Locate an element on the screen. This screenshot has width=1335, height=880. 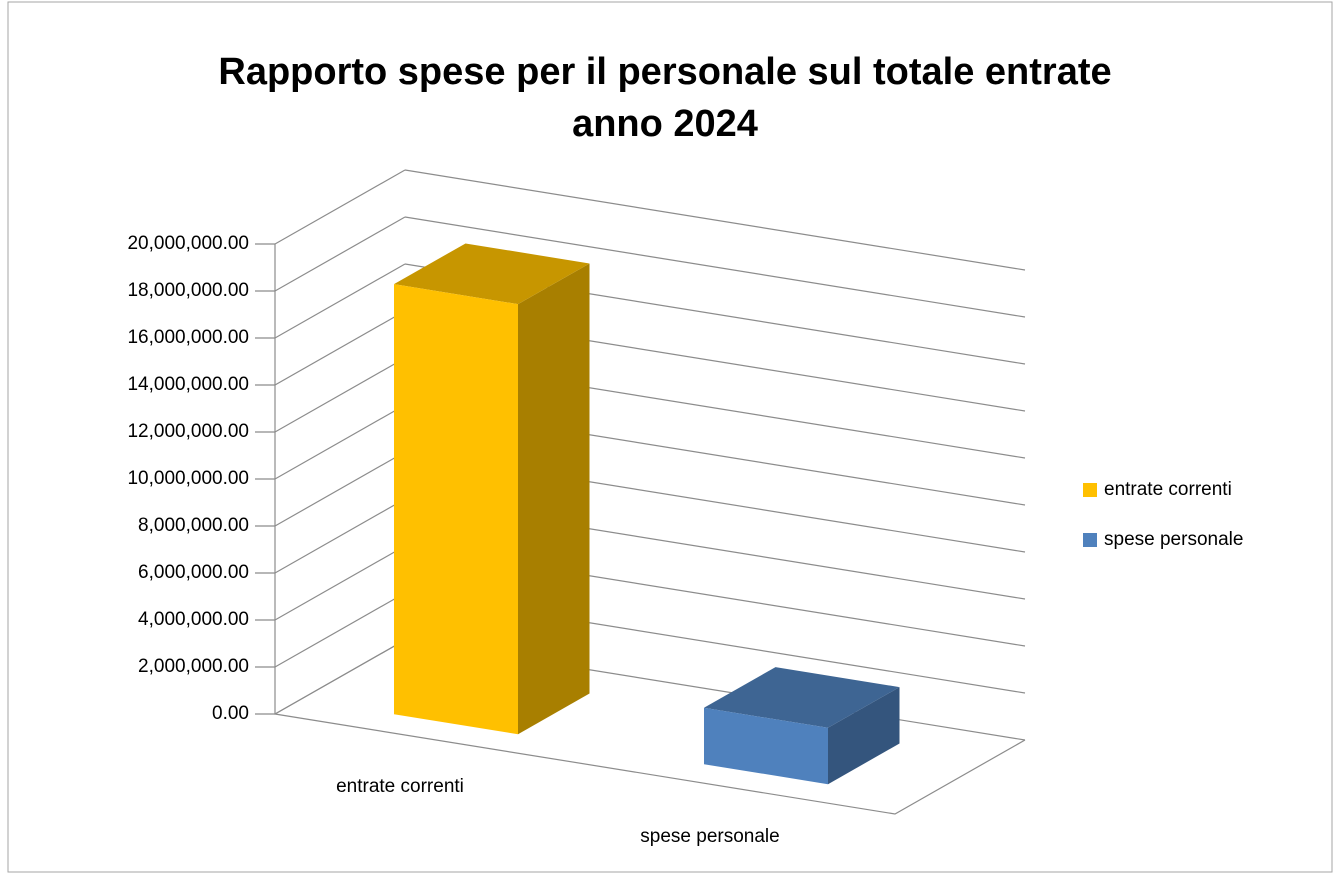
y-tick-label: 20,000,000.00 is located at coordinates (188, 243).